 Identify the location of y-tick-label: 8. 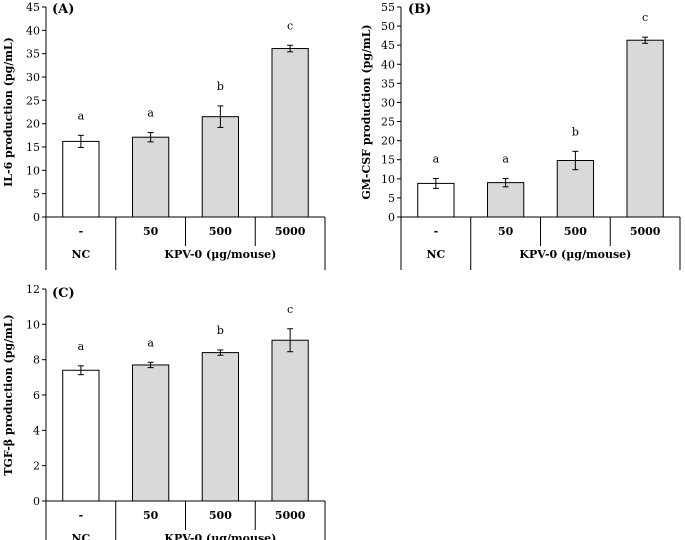
(36, 360).